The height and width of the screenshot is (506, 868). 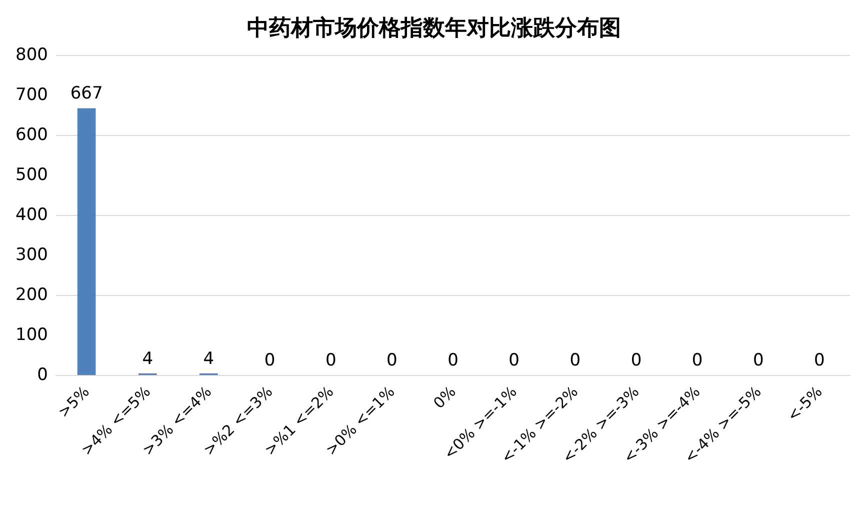 I want to click on data-label: 667, so click(x=86, y=94).